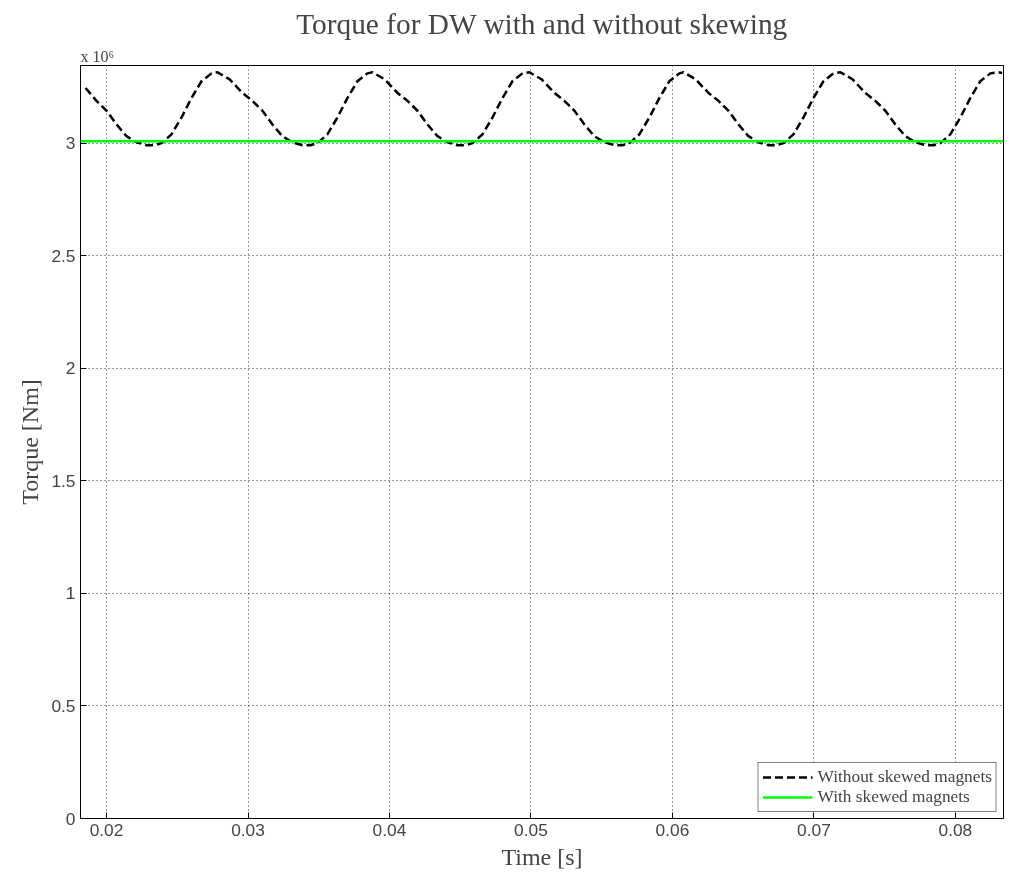 Image resolution: width=1009 pixels, height=878 pixels. I want to click on y-tick-label: 1.5, so click(63, 480).